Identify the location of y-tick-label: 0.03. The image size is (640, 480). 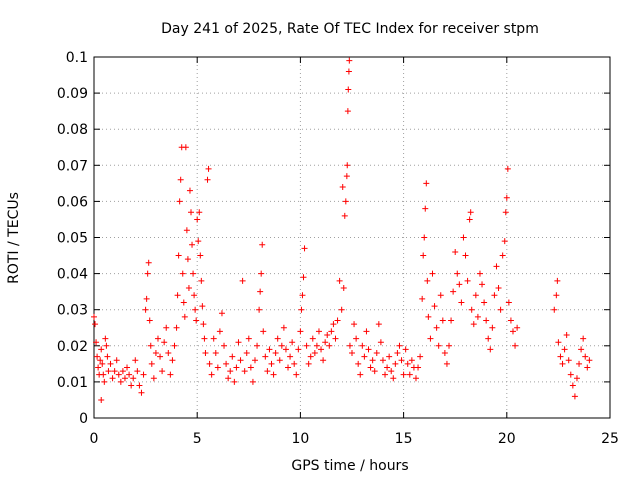
(72, 311).